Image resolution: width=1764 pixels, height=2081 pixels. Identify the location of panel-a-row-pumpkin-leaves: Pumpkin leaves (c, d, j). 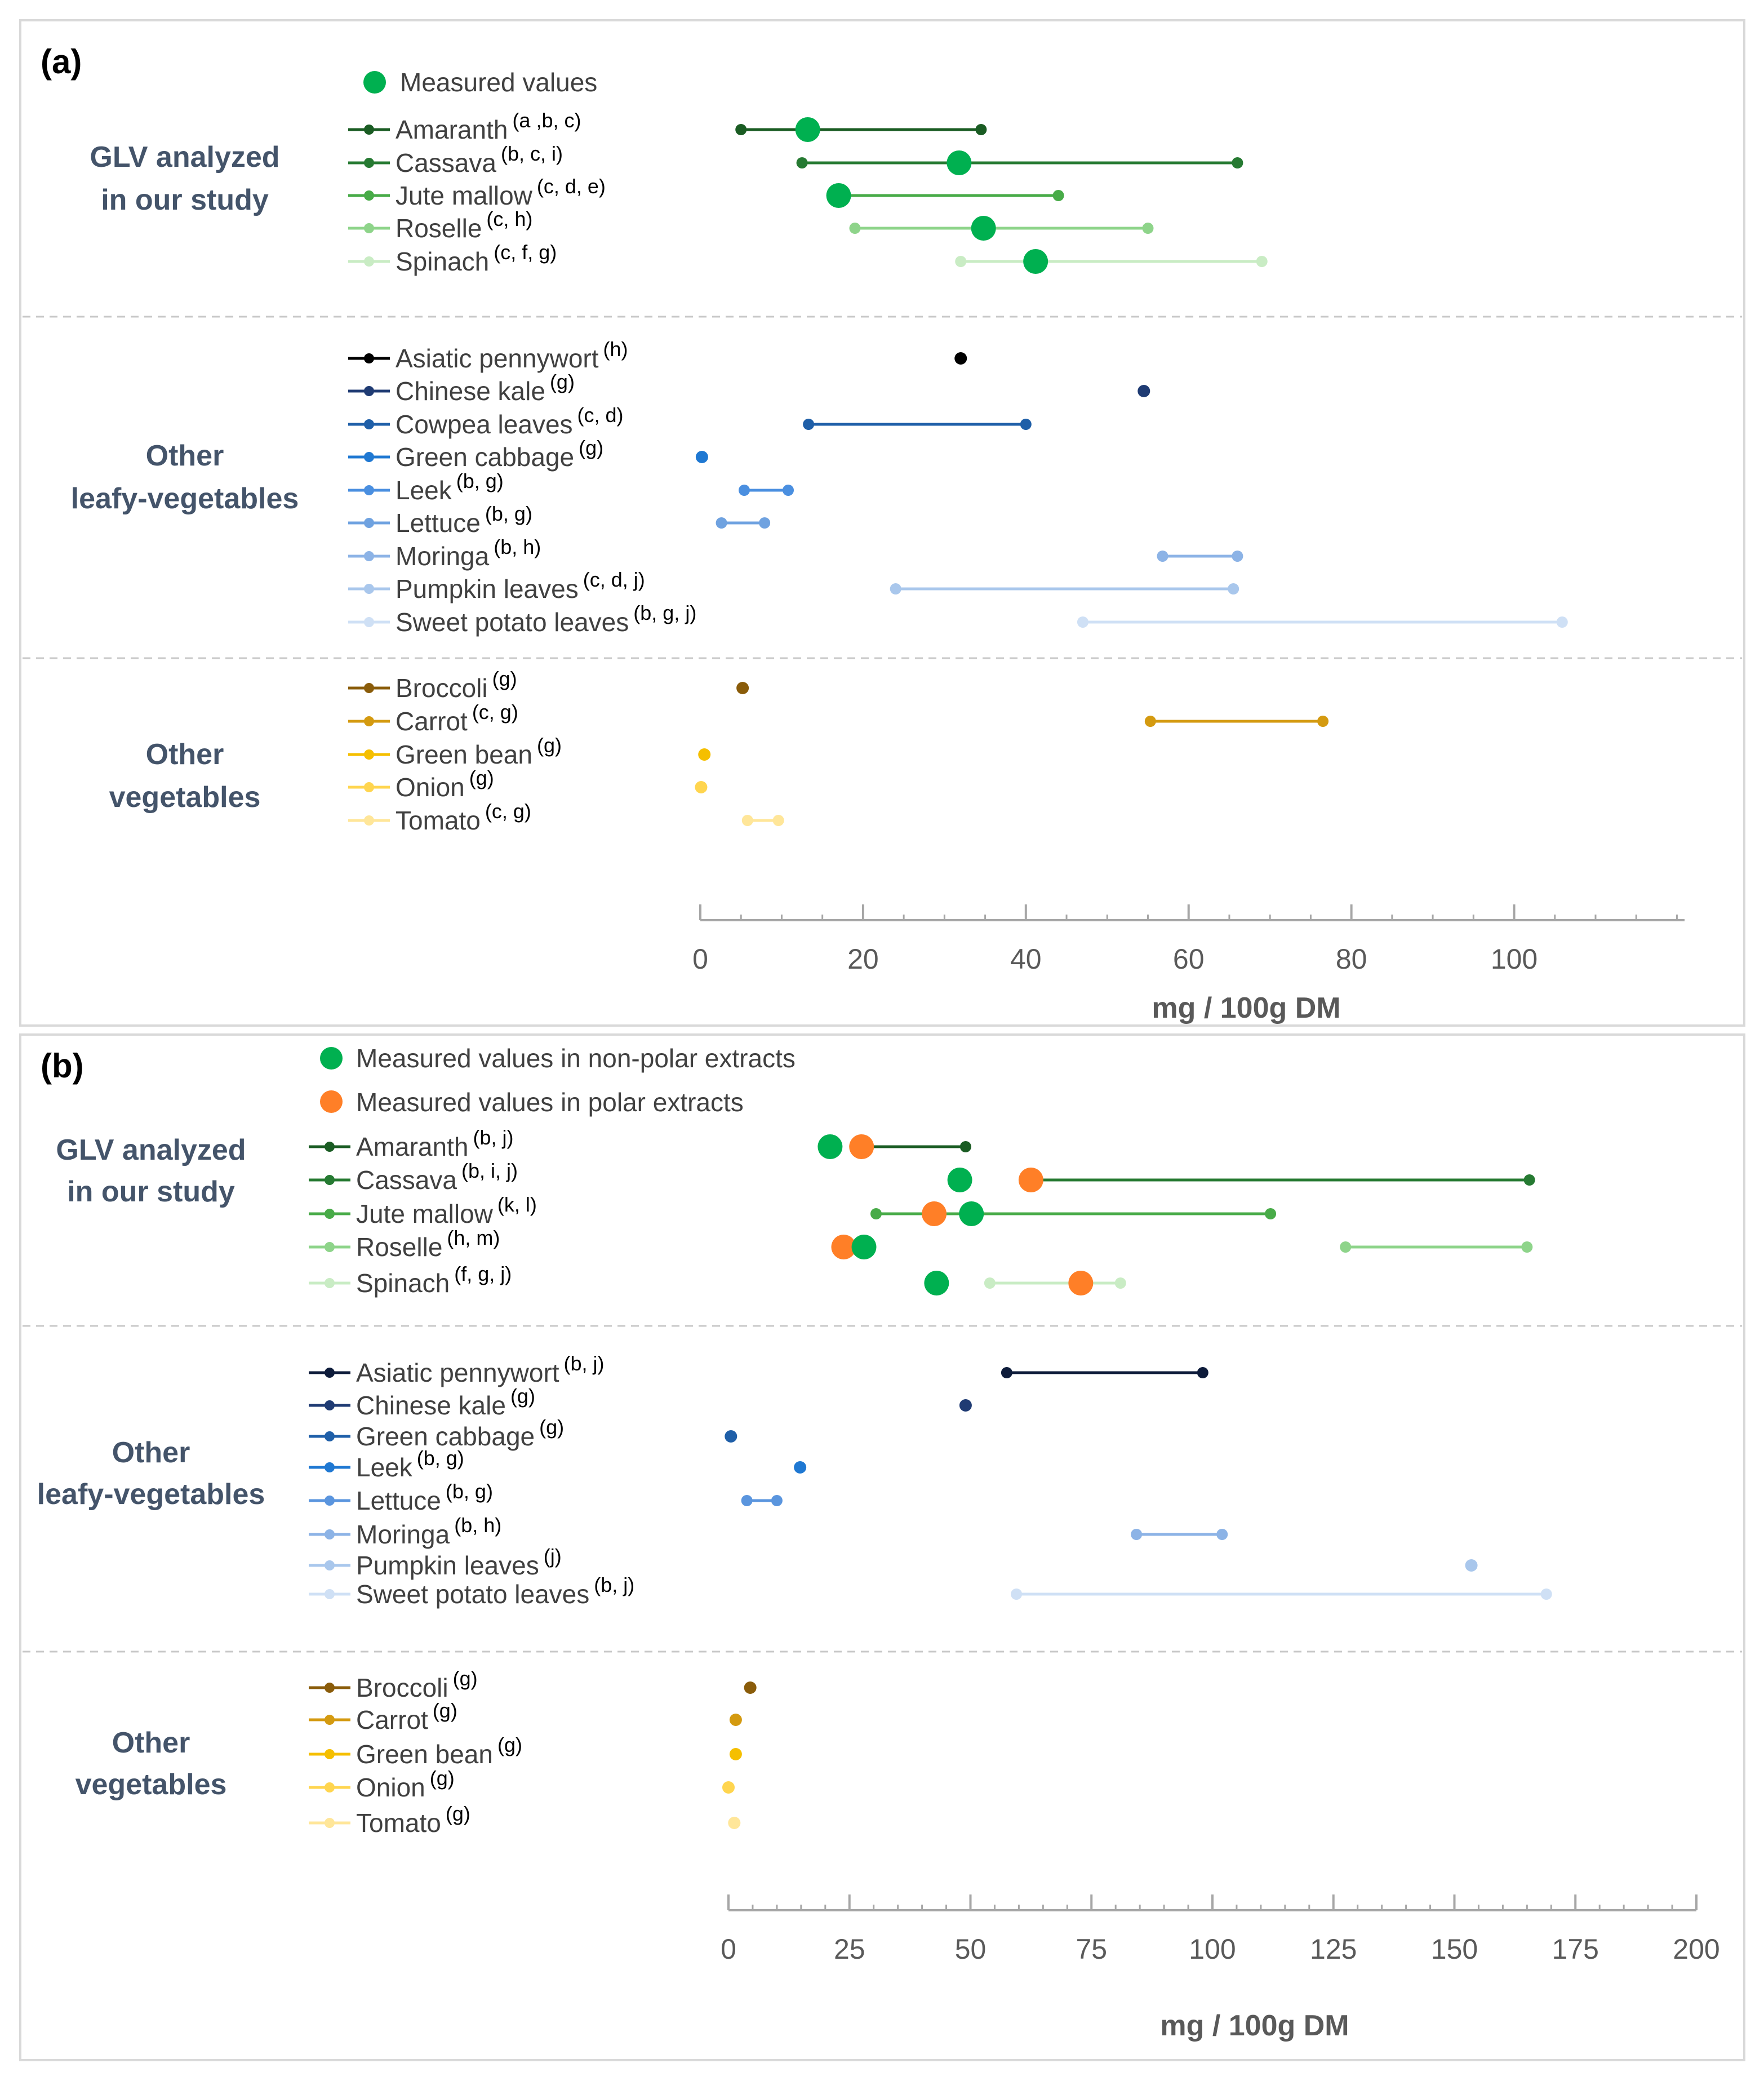
(793, 586).